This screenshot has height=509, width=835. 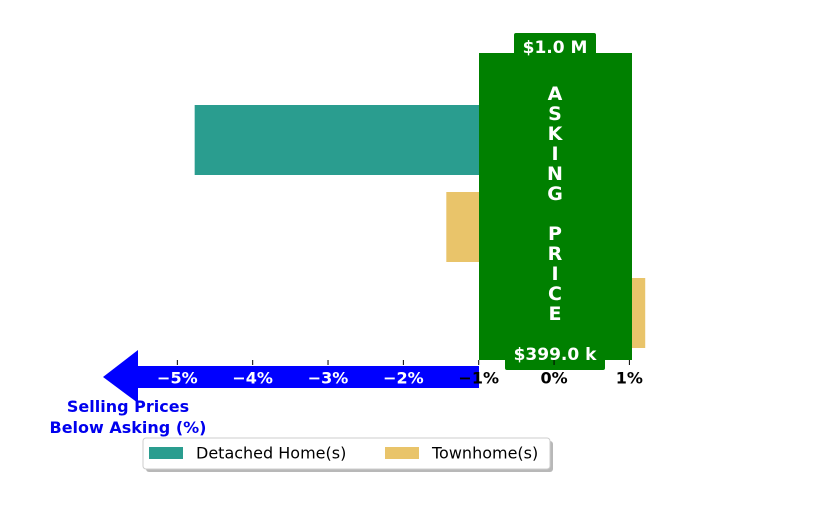 I want to click on x-tick-label: −4%, so click(x=252, y=378).